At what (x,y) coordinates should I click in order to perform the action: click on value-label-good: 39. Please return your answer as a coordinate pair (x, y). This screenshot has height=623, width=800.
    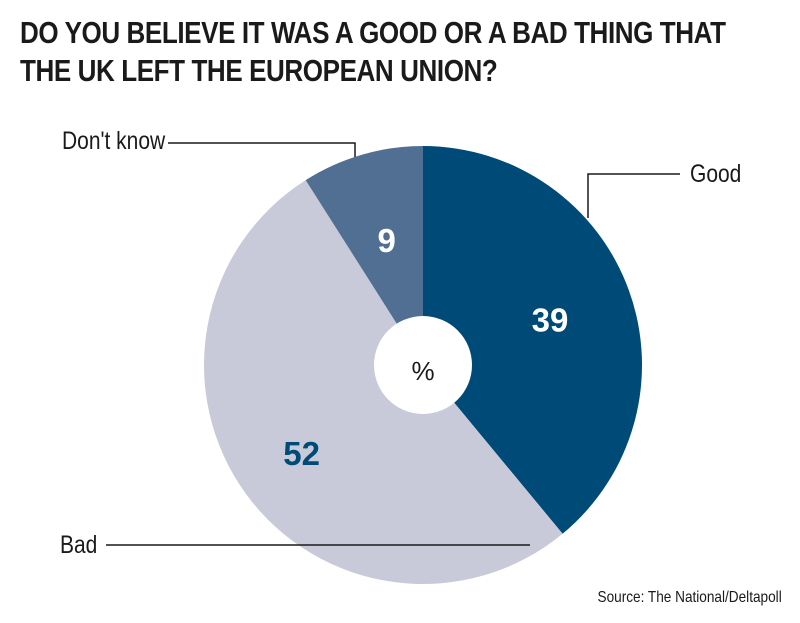
    Looking at the image, I should click on (550, 319).